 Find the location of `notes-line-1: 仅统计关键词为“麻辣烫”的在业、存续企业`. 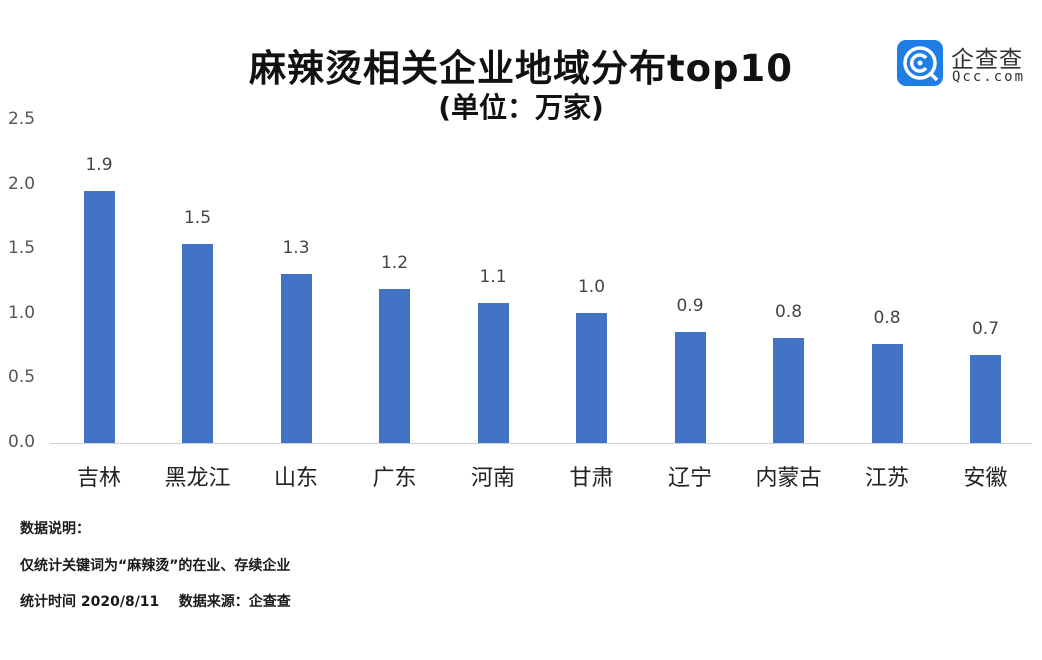

notes-line-1: 仅统计关键词为“麻辣烫”的在业、存续企业 is located at coordinates (155, 566).